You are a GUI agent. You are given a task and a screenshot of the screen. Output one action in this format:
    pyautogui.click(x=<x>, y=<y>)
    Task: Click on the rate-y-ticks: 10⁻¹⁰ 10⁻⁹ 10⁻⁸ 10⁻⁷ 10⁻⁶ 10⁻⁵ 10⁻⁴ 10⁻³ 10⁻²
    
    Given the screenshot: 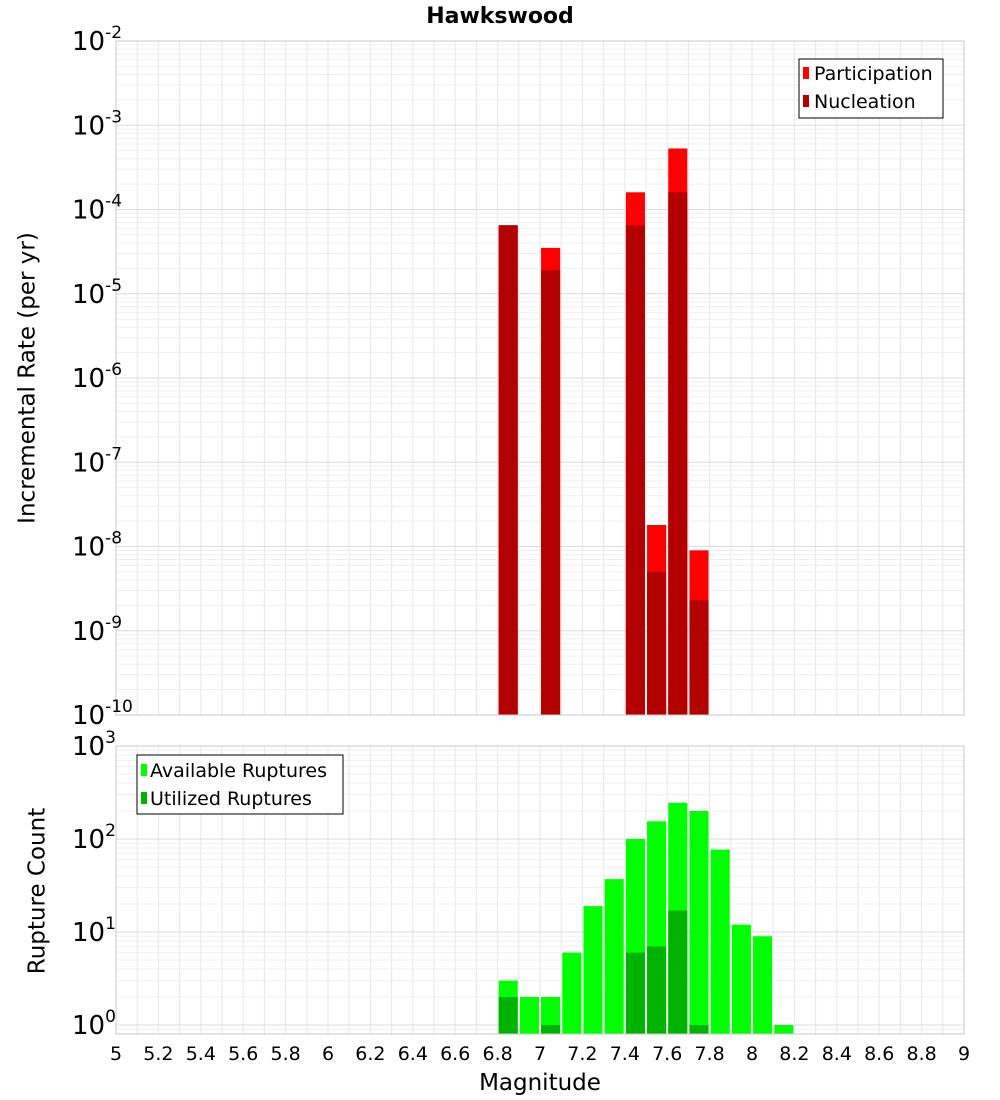 What is the action you would take?
    pyautogui.click(x=102, y=377)
    